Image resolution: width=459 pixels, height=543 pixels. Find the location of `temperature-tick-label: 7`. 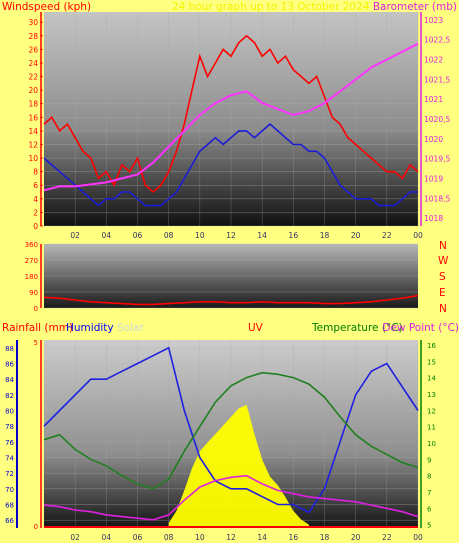

temperature-tick-label: 7 is located at coordinates (429, 493).